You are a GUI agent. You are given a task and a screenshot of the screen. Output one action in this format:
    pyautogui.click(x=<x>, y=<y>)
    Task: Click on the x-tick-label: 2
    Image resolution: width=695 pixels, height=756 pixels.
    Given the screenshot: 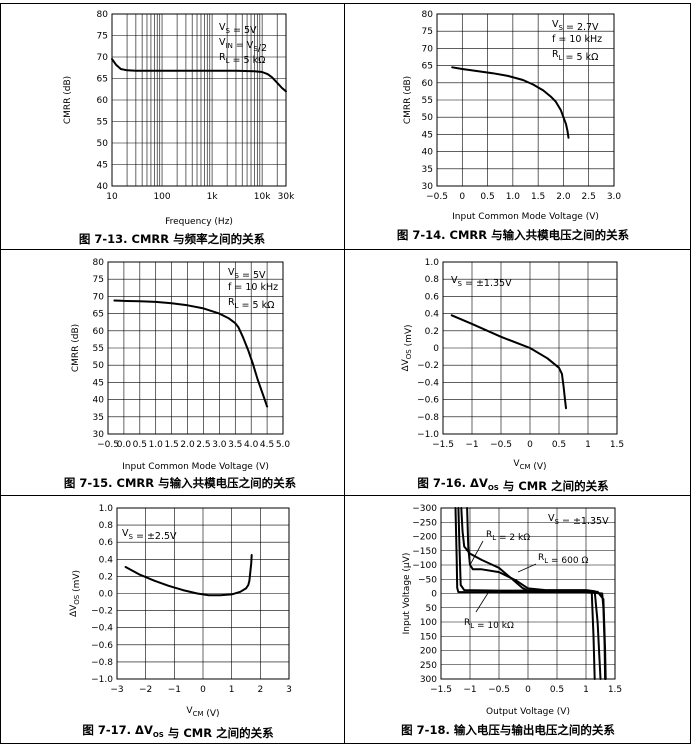 What is the action you would take?
    pyautogui.click(x=260, y=690)
    